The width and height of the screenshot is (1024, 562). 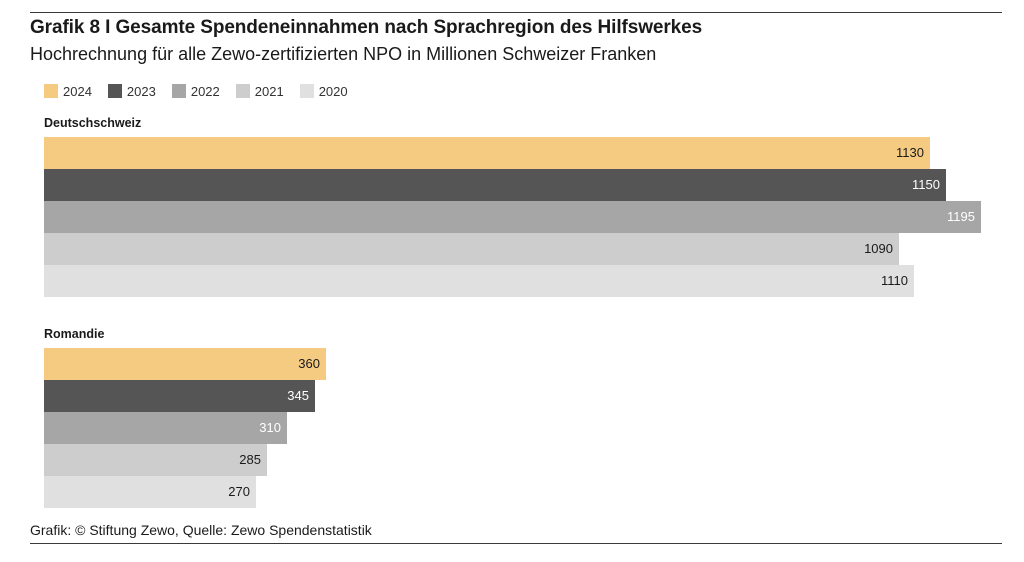 I want to click on bar-value-label-deutschschweiz-2023: 1150, so click(x=926, y=184).